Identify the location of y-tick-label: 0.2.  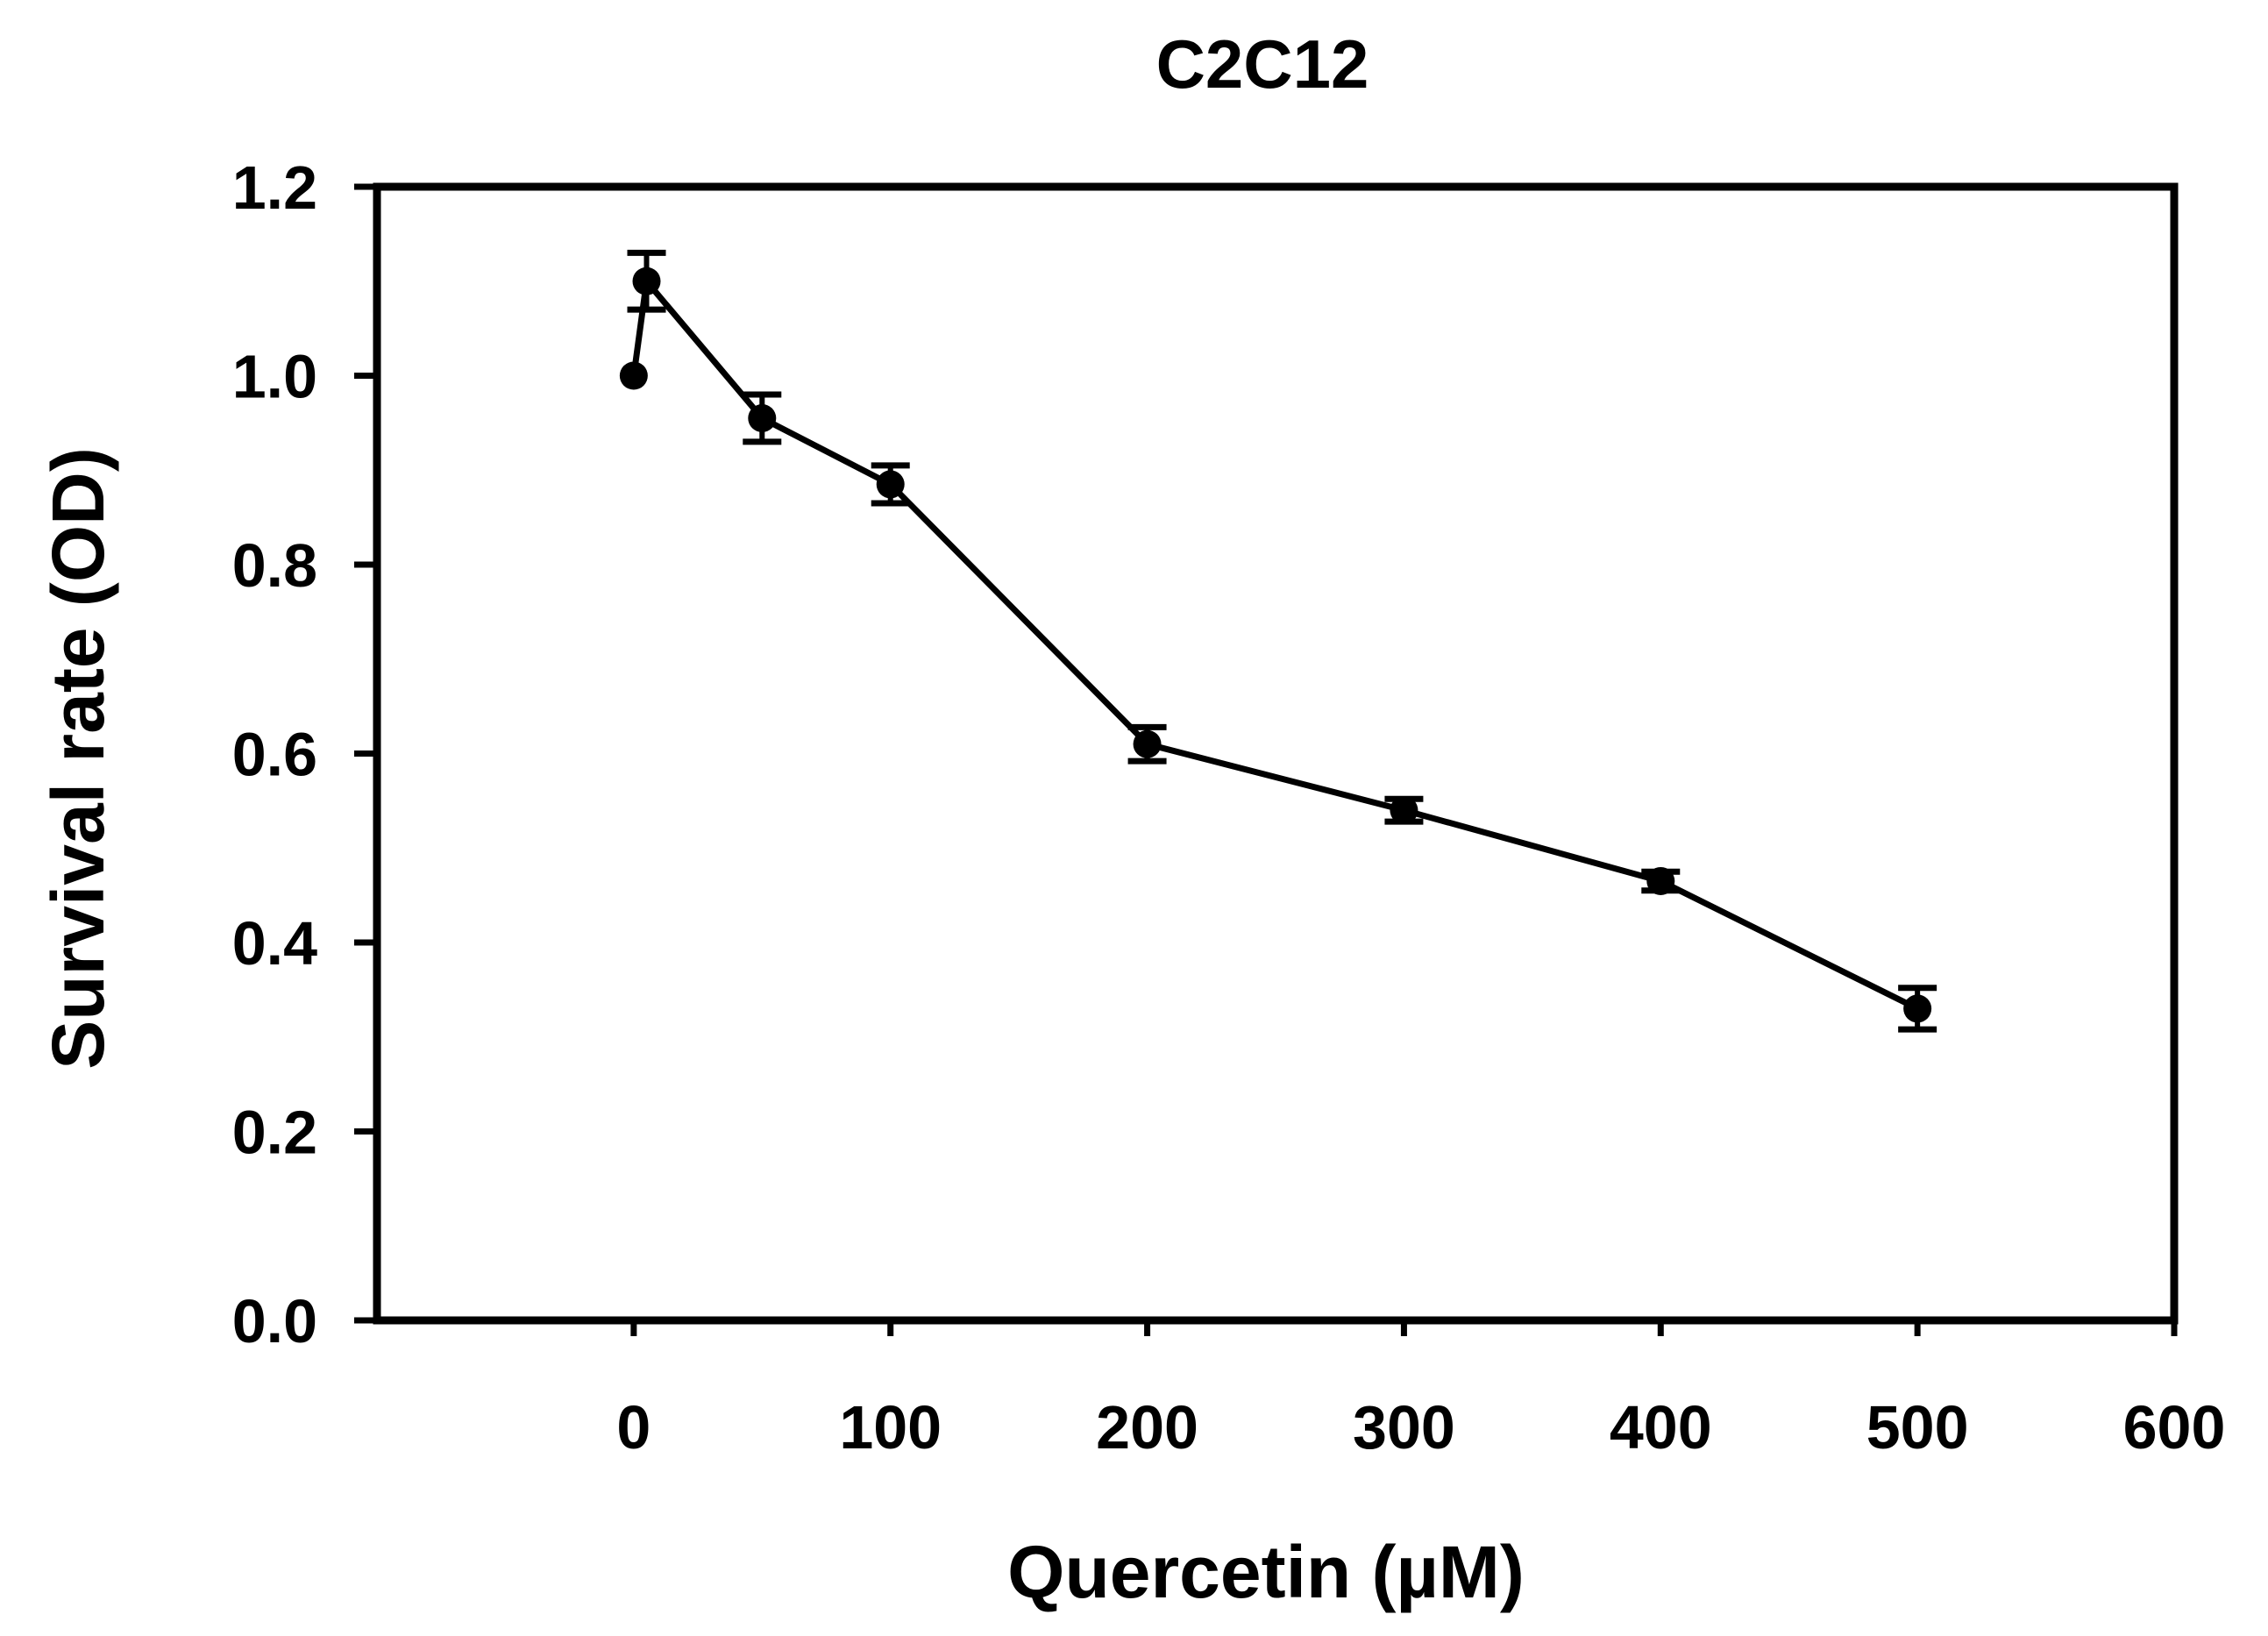
(274, 1133).